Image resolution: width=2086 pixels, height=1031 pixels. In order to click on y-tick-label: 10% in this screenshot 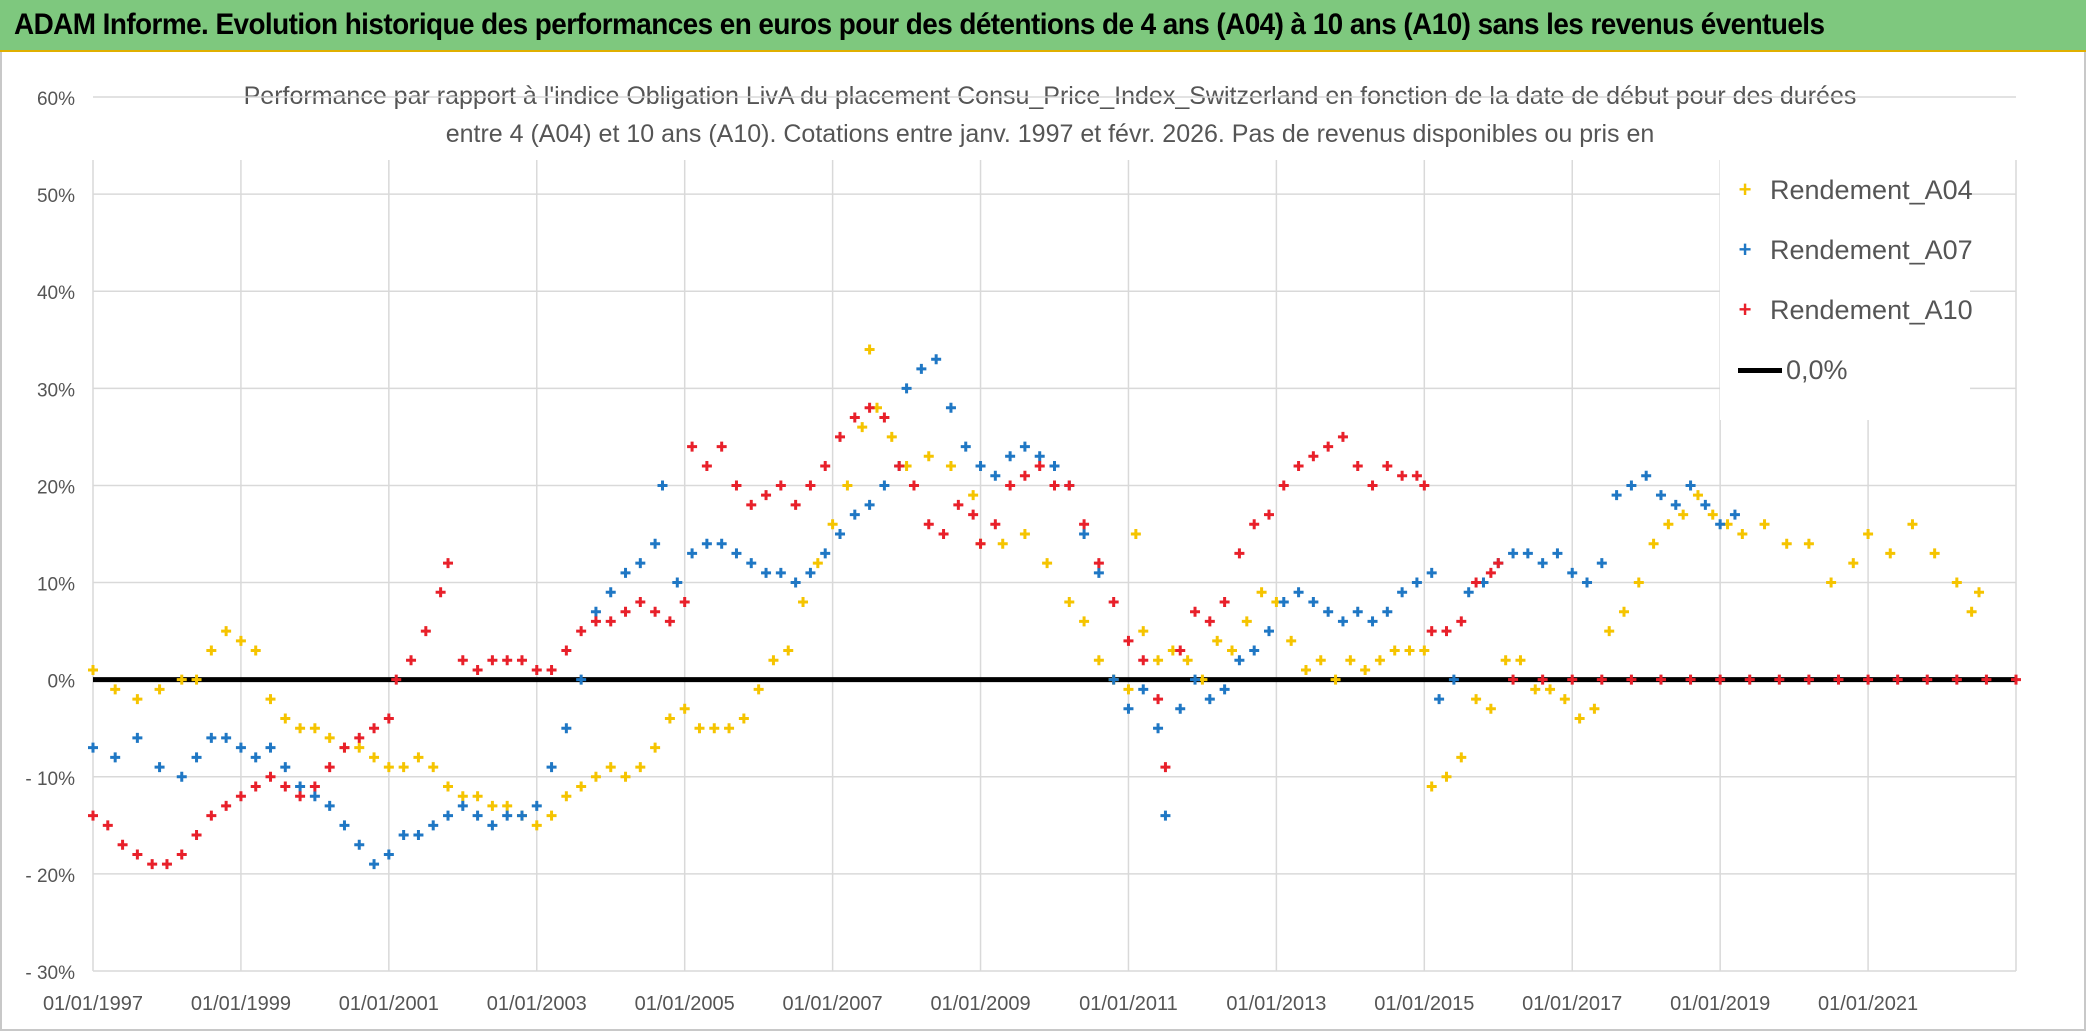, I will do `click(56, 585)`.